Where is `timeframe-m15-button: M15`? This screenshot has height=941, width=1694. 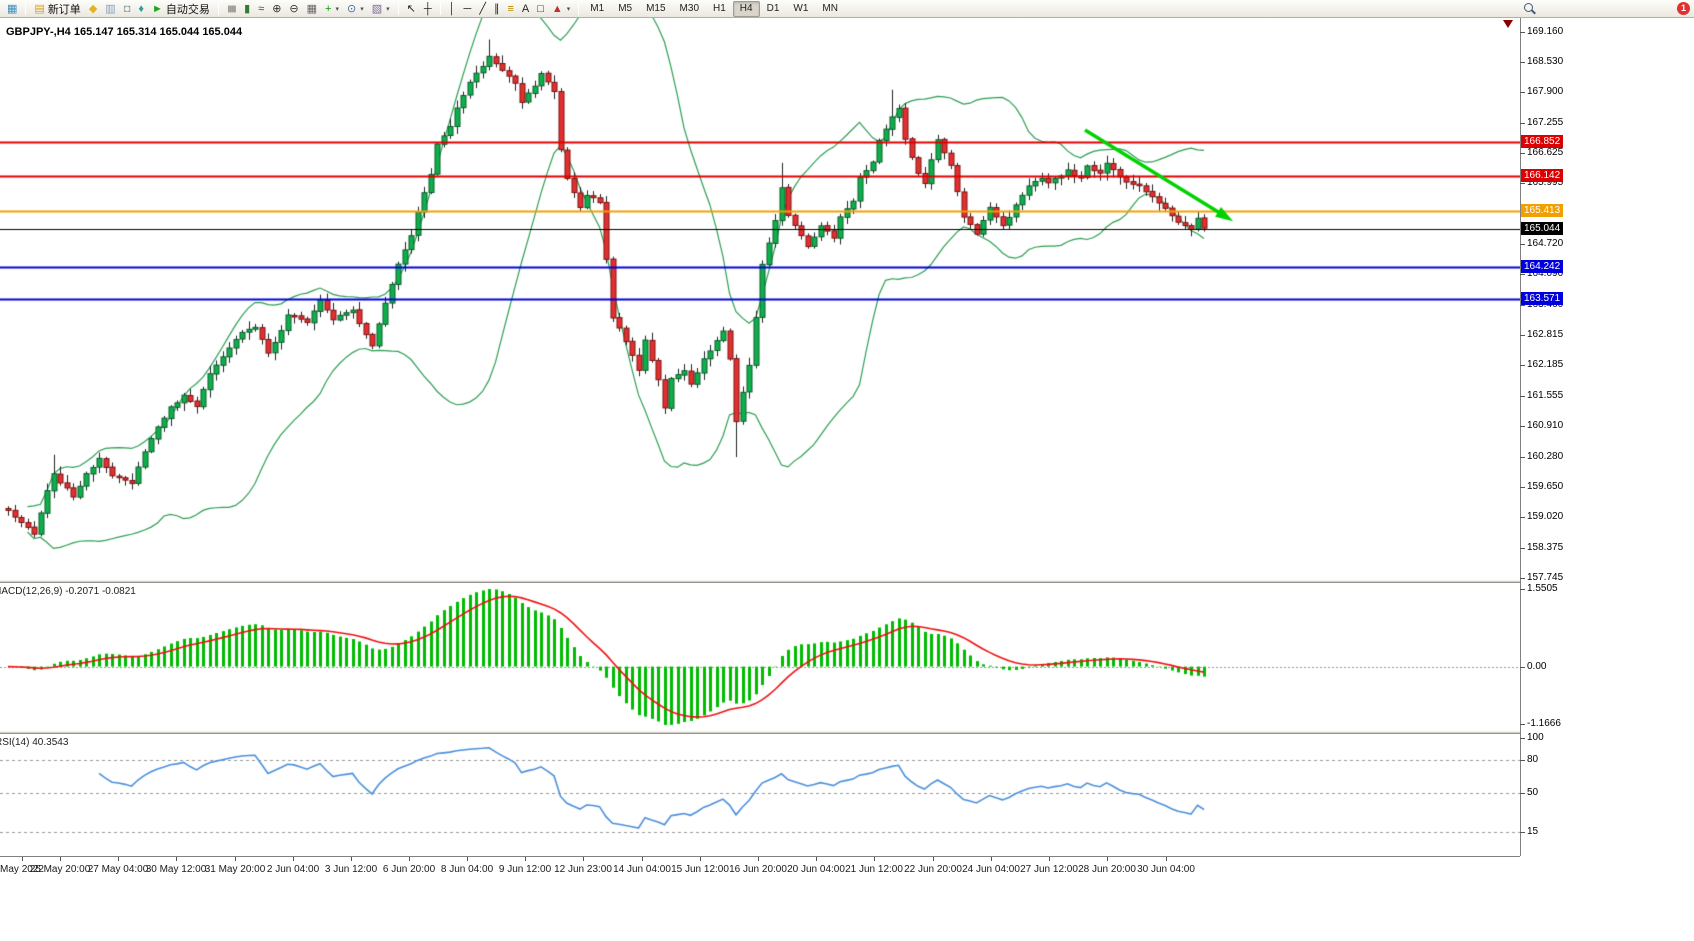
timeframe-m15-button: M15 is located at coordinates (656, 8).